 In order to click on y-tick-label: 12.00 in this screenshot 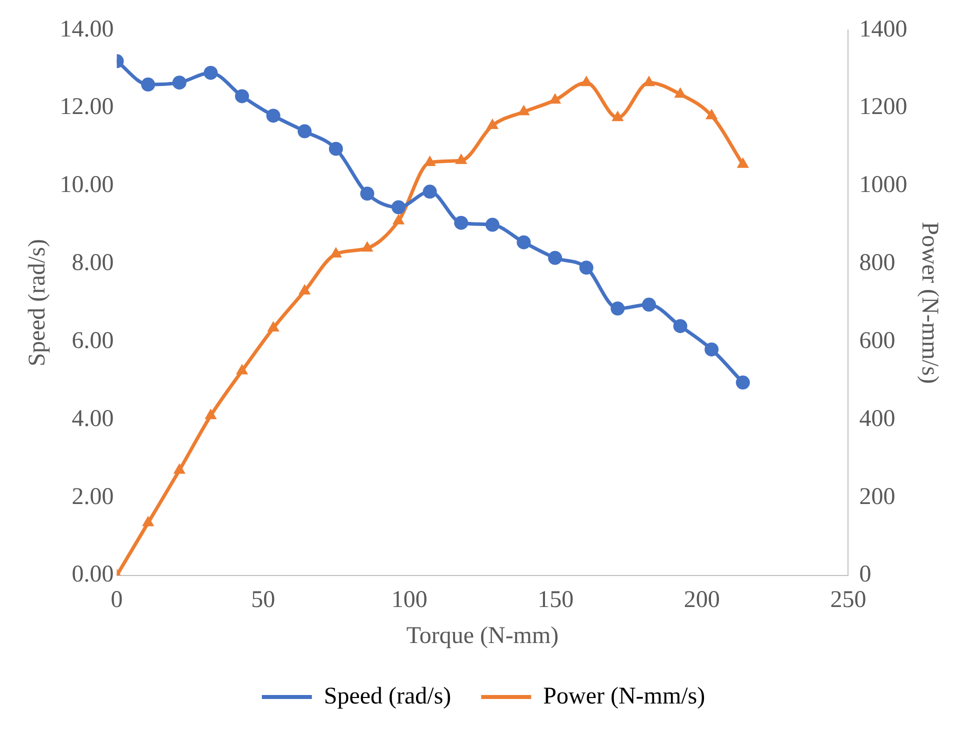, I will do `click(87, 107)`.